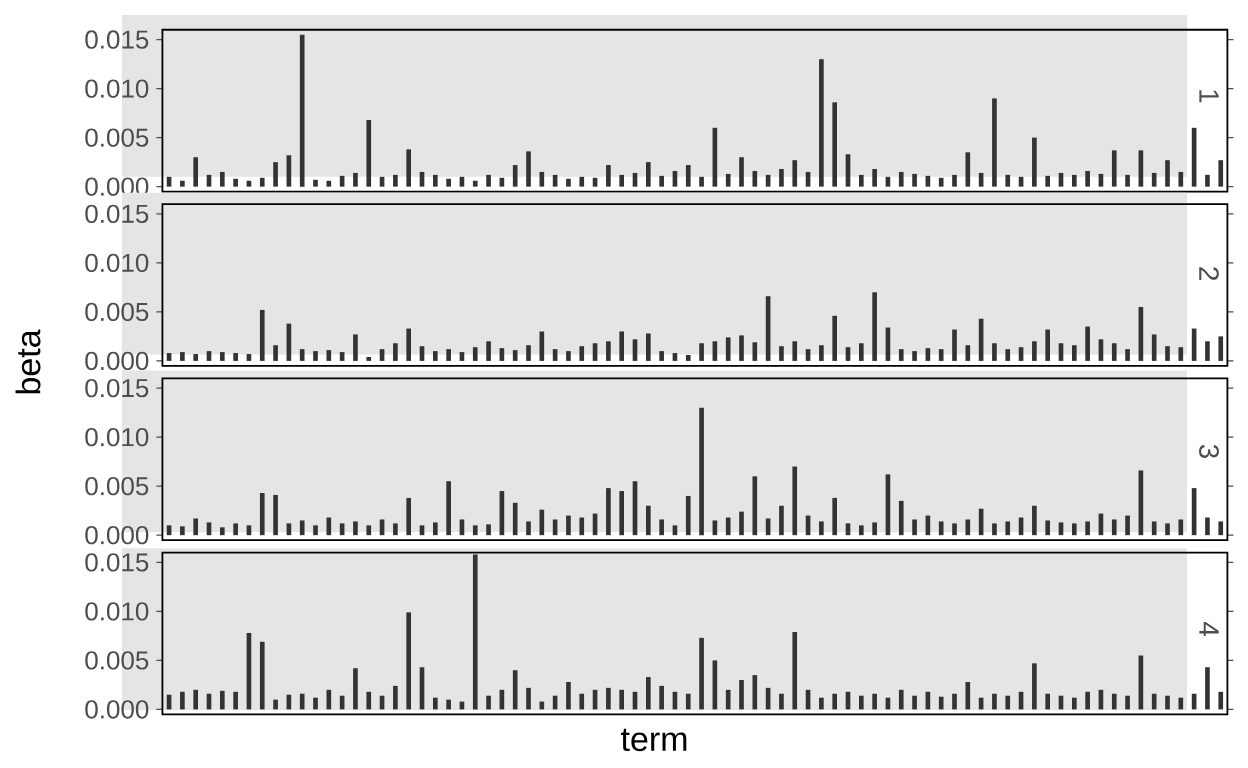 Image resolution: width=1248 pixels, height=768 pixels. What do you see at coordinates (117, 611) in the screenshot?
I see `y-tick-label: 0.010` at bounding box center [117, 611].